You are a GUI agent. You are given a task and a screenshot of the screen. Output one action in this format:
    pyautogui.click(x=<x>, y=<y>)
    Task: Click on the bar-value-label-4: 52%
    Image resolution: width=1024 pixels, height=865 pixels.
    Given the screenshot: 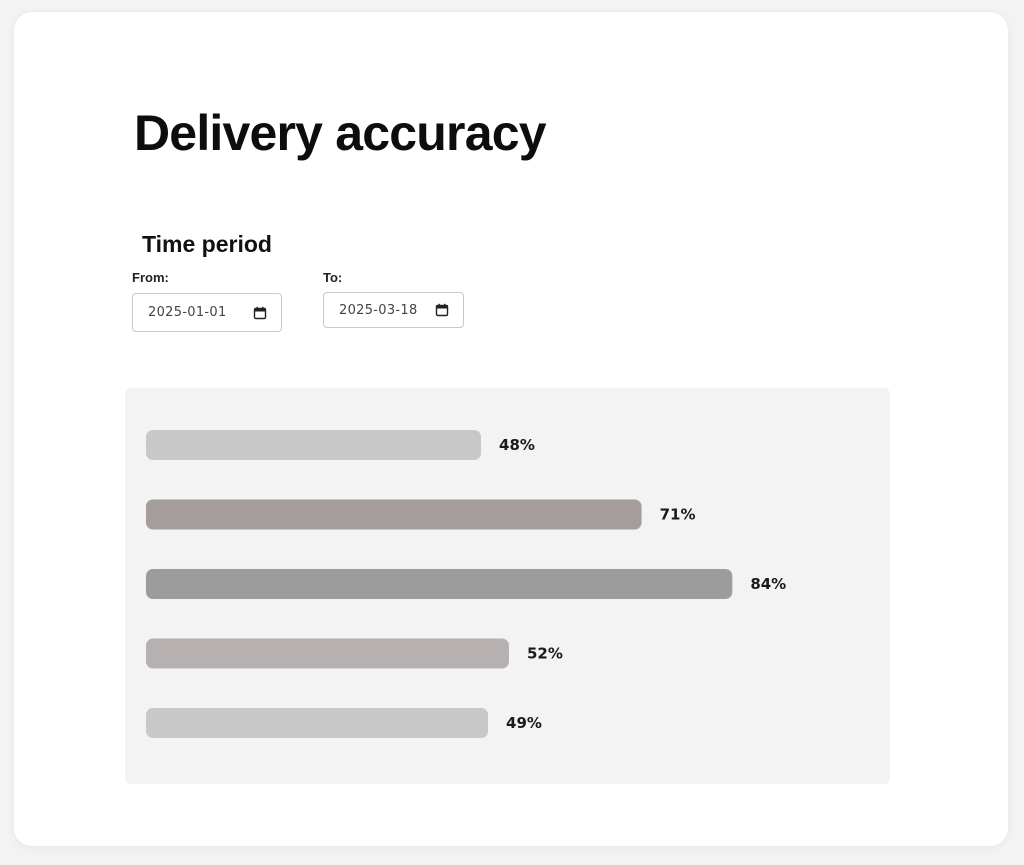 What is the action you would take?
    pyautogui.click(x=545, y=654)
    